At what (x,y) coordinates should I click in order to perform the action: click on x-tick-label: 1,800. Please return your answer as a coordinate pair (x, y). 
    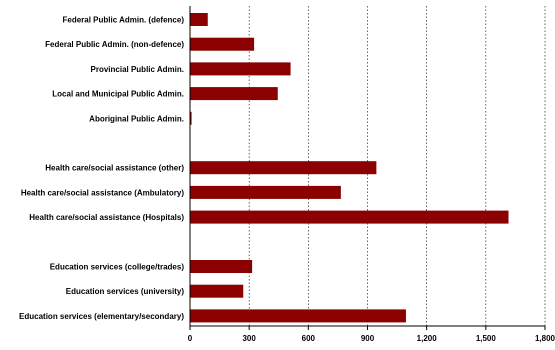
    Looking at the image, I should click on (545, 338).